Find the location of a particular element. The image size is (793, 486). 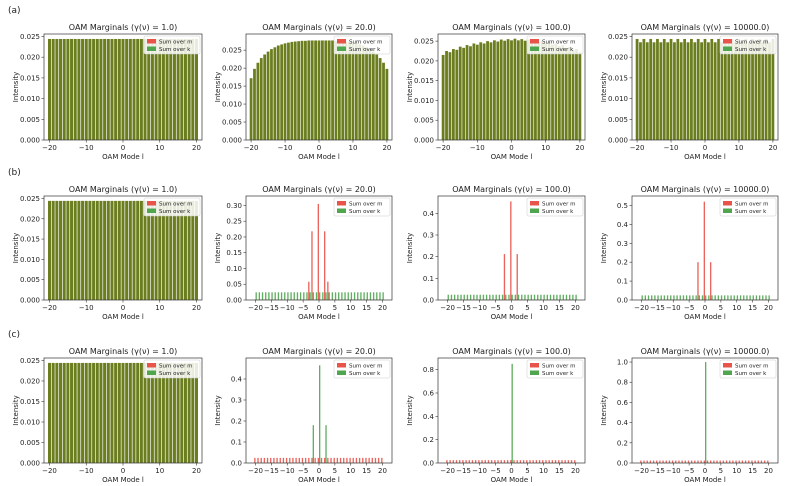

y-tick-label-r2c1-0: 0.0 is located at coordinates (236, 464).